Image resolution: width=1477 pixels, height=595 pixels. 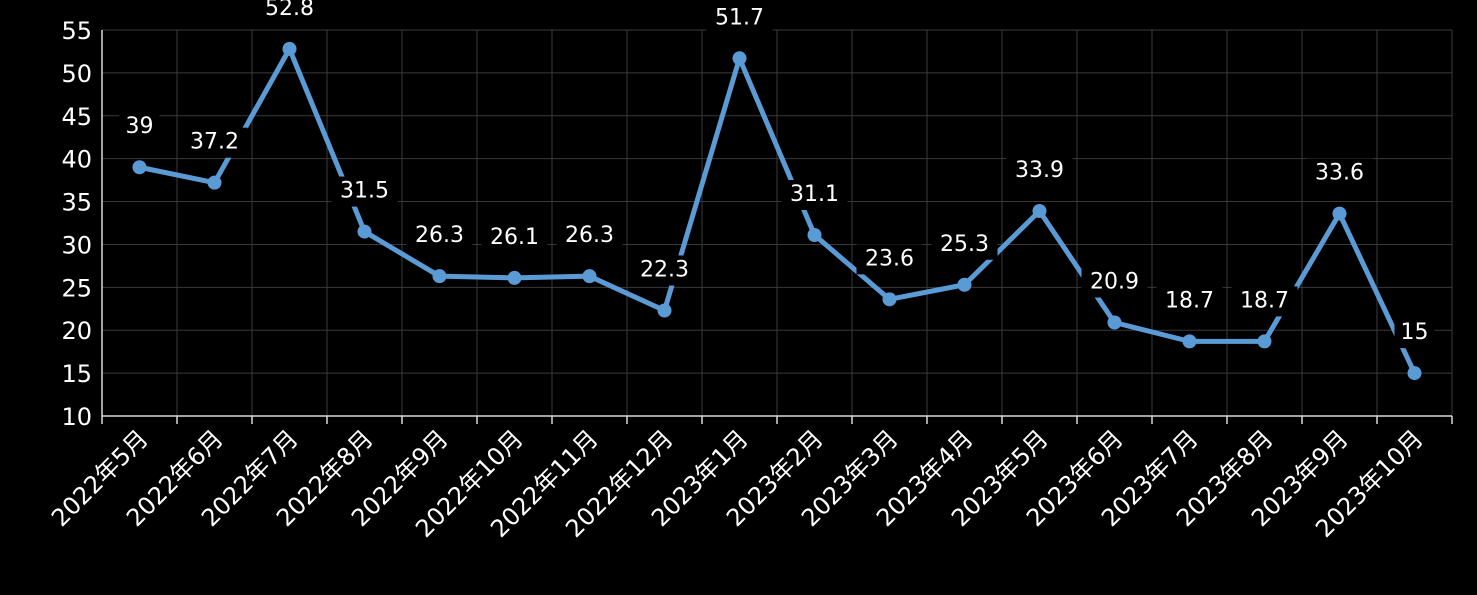 I want to click on y-axis-tick-labels: 10 15 20 25 30 35 40 45 50 55, so click(x=76, y=224).